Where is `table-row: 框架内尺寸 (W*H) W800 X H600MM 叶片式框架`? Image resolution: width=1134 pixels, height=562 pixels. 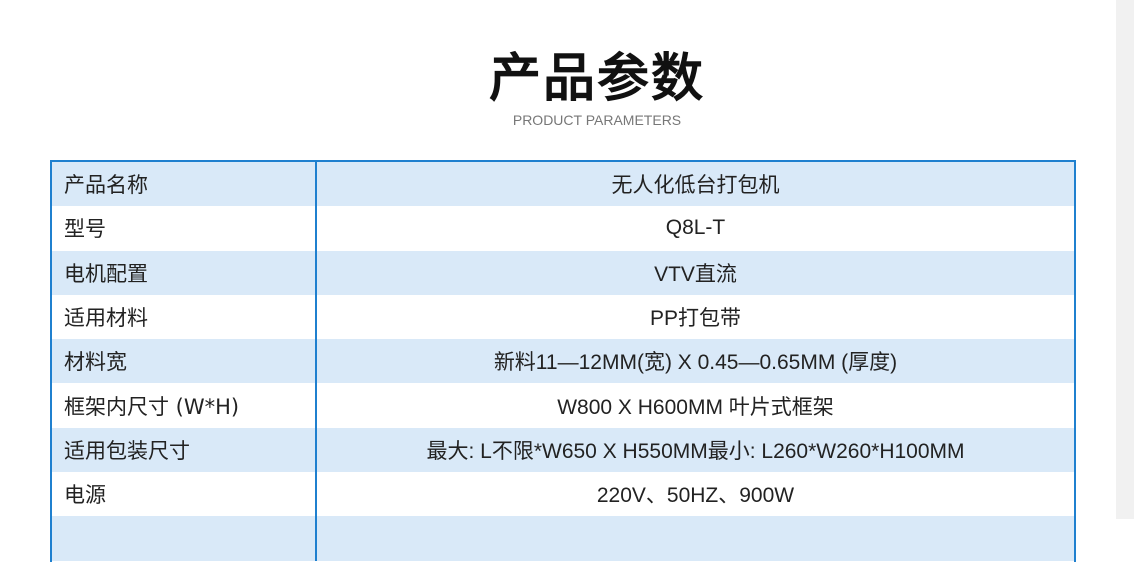
table-row: 框架内尺寸 (W*H) W800 X H600MM 叶片式框架 is located at coordinates (563, 405).